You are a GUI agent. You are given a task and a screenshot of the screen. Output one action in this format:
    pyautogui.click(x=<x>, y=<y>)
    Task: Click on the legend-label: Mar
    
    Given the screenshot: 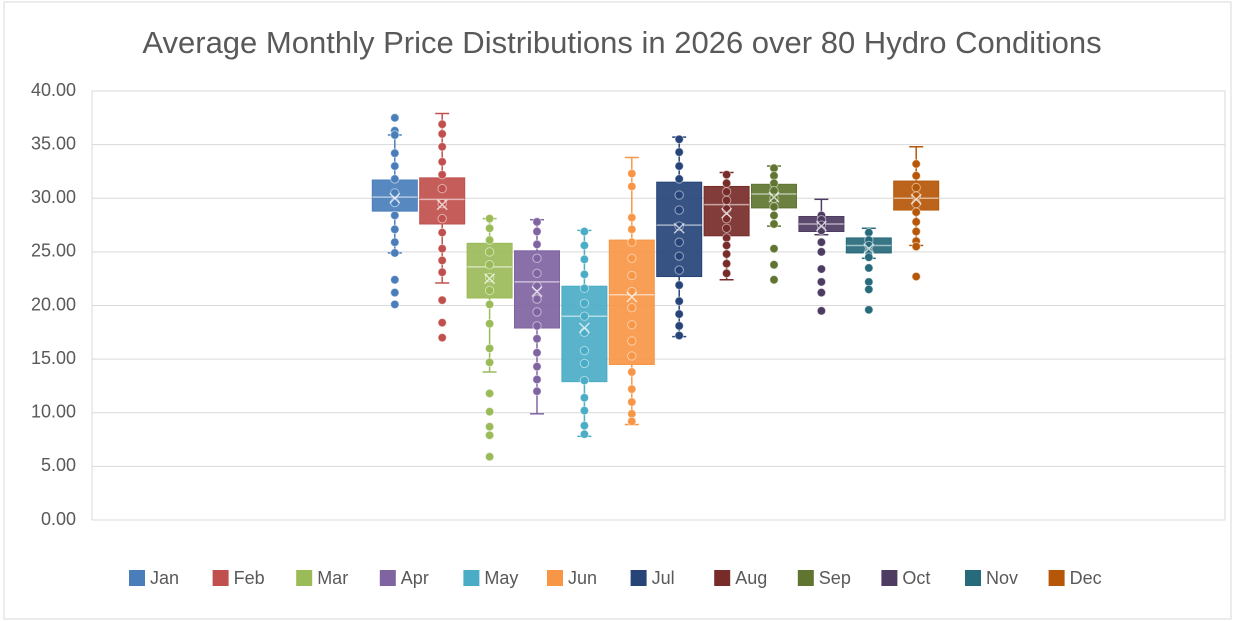 What is the action you would take?
    pyautogui.click(x=332, y=578)
    